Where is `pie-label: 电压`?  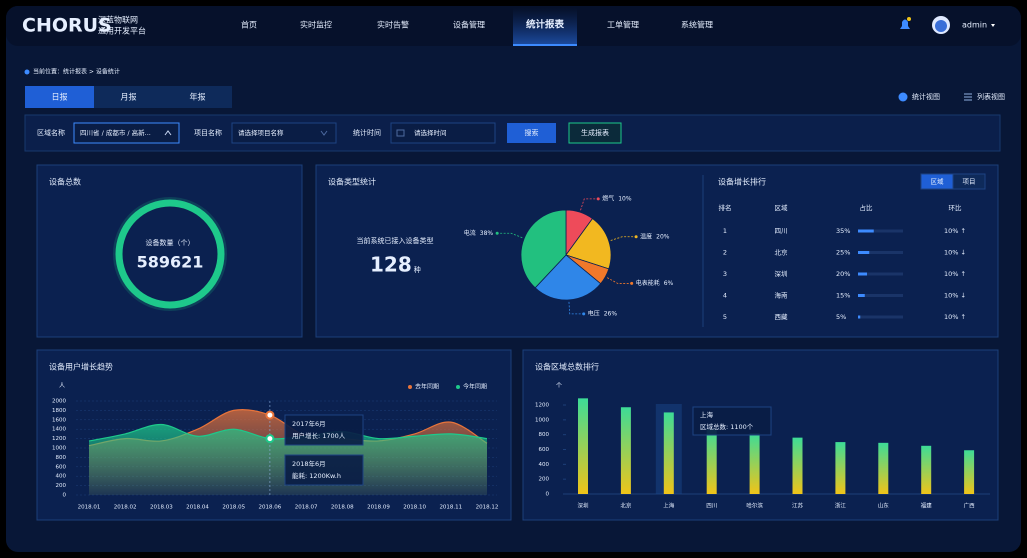
pie-label: 电压 is located at coordinates (594, 313).